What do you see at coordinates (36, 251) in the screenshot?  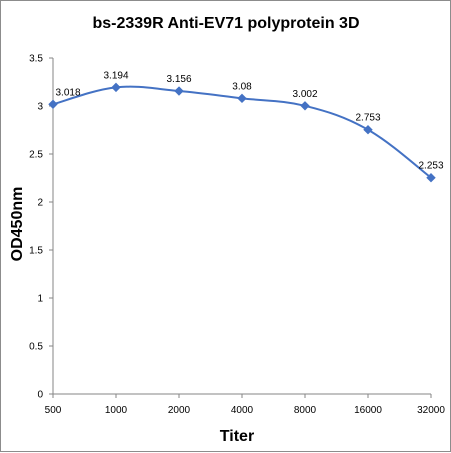 I see `y-tick-label: 1.5` at bounding box center [36, 251].